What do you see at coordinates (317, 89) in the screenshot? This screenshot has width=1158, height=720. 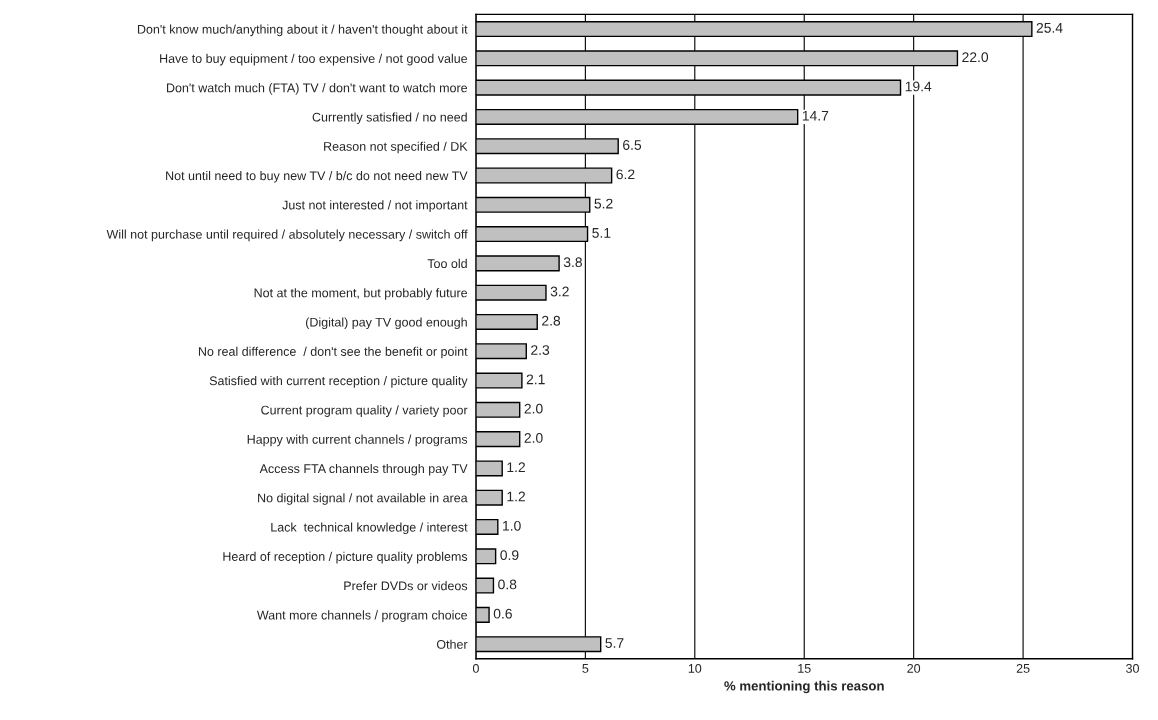 I see `y-tick-label: Don't watch much (FTA) TV / don't want to watch more` at bounding box center [317, 89].